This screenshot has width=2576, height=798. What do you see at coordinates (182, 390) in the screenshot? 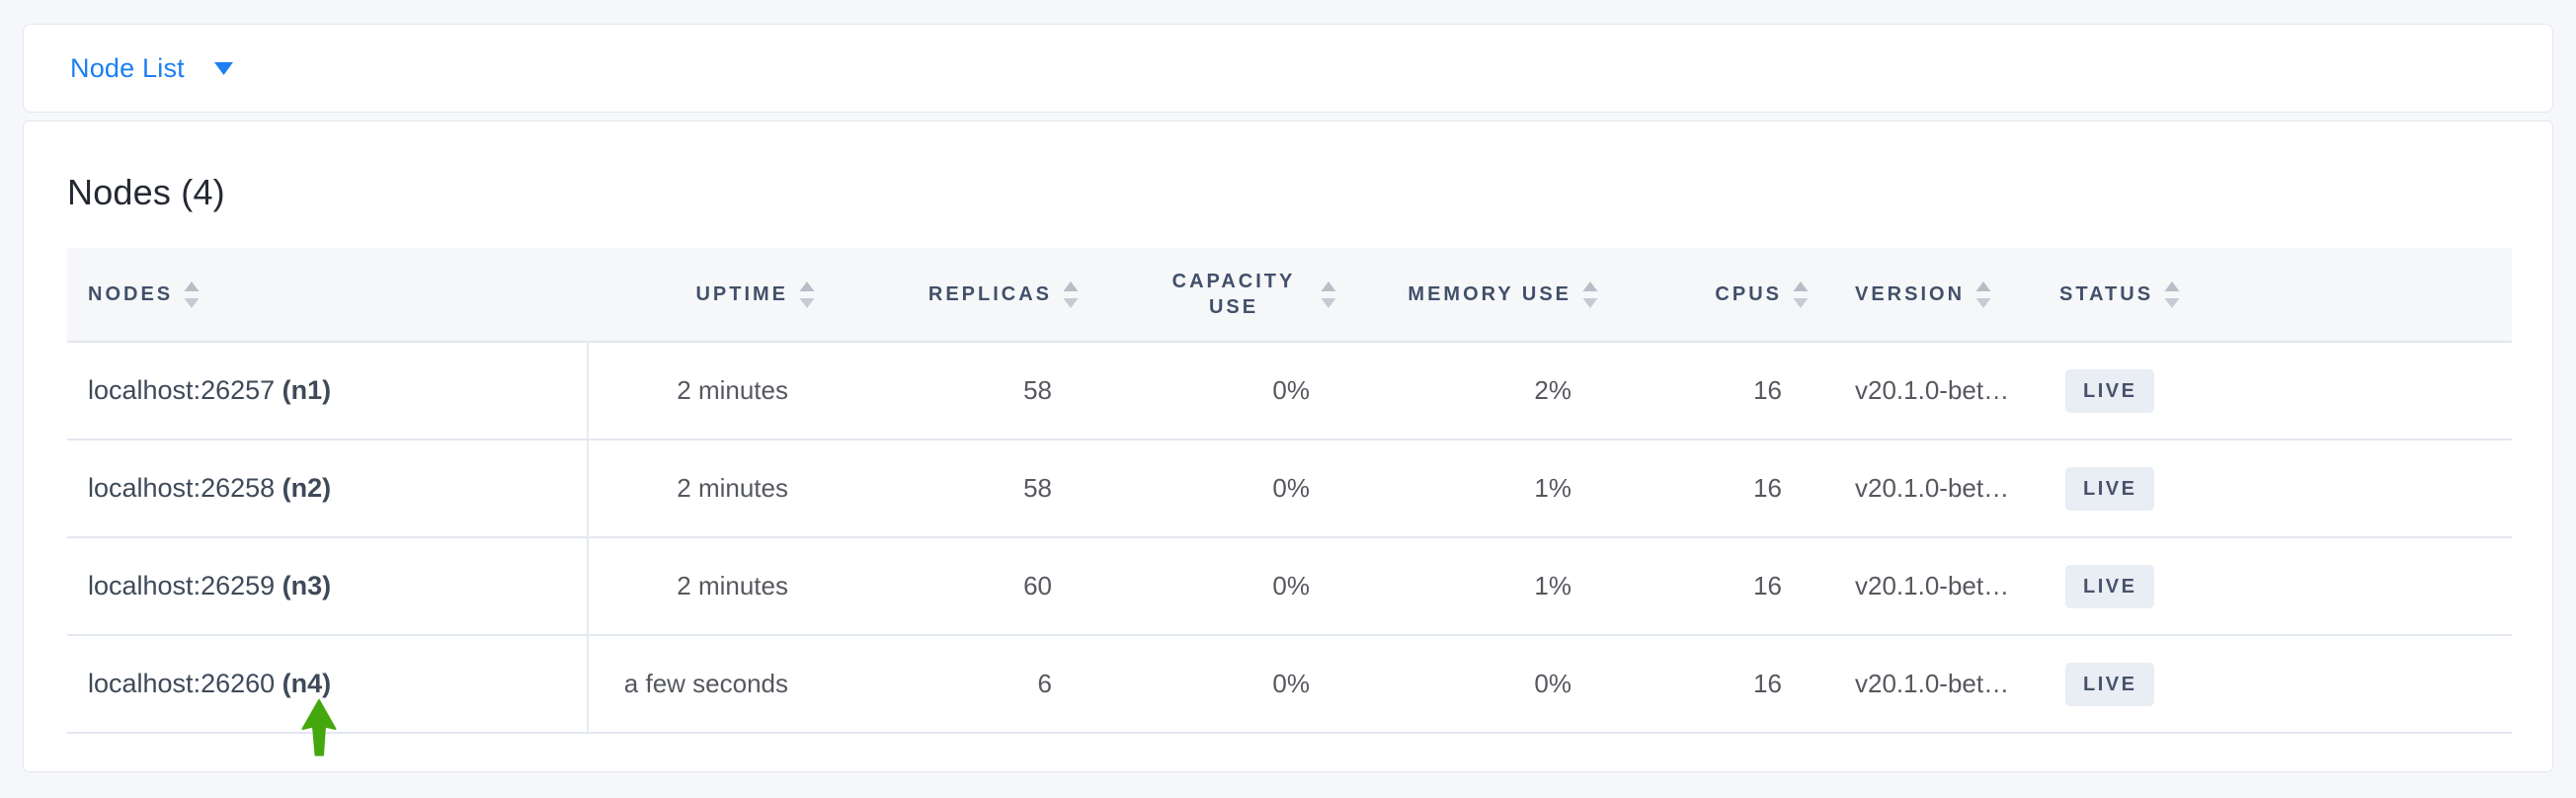
I see `node-link: localhost:26257` at bounding box center [182, 390].